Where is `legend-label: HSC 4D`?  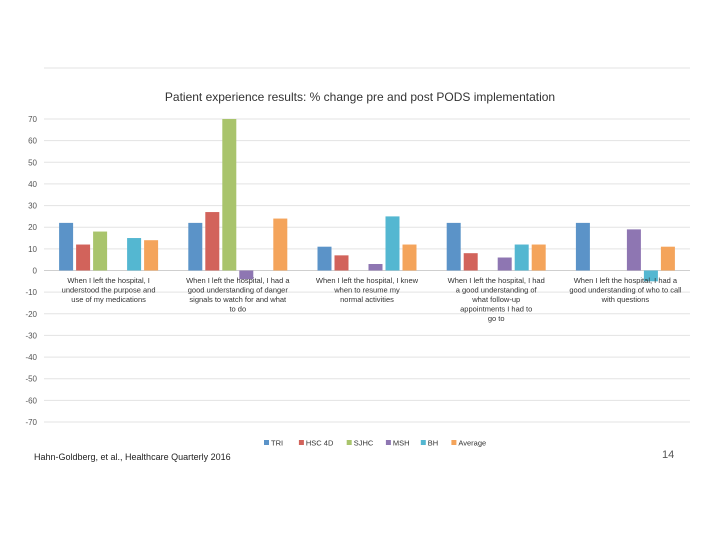 legend-label: HSC 4D is located at coordinates (320, 443).